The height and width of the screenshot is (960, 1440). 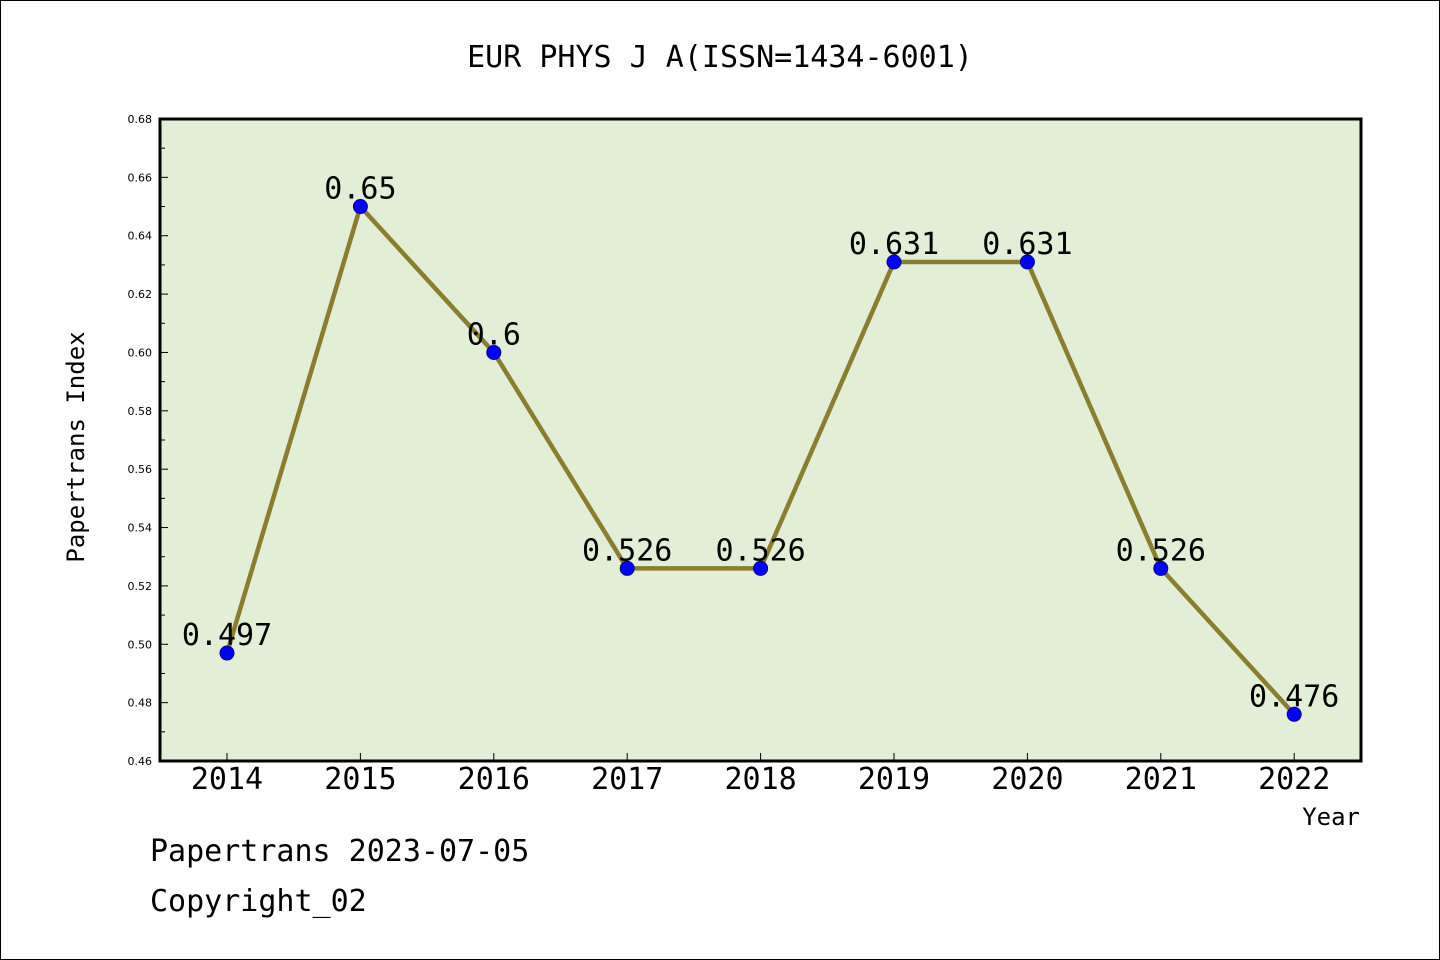 I want to click on x-tick-label: 2014, so click(x=227, y=779).